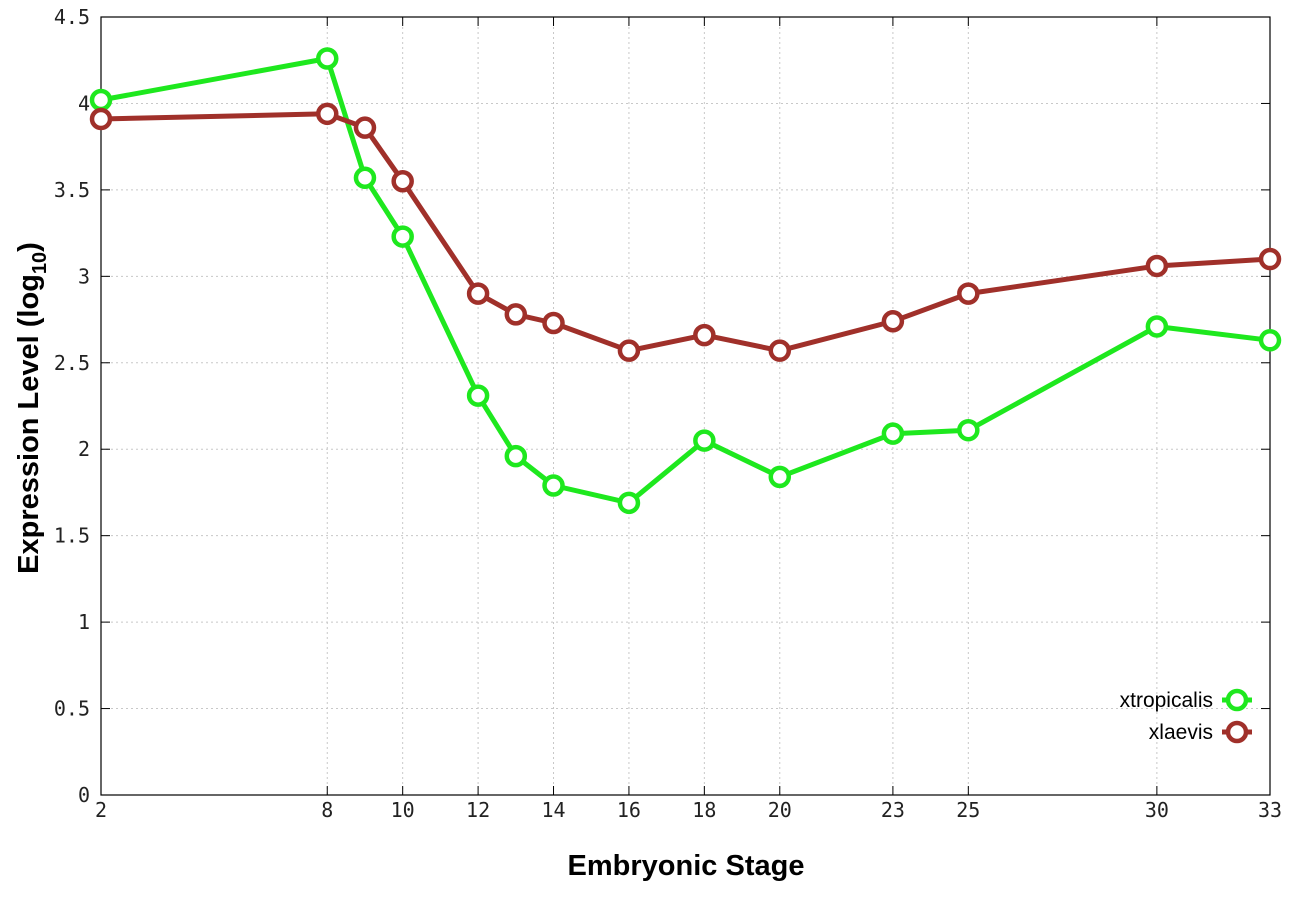  Describe the element at coordinates (72, 709) in the screenshot. I see `y-tick-label: 0.5` at that location.